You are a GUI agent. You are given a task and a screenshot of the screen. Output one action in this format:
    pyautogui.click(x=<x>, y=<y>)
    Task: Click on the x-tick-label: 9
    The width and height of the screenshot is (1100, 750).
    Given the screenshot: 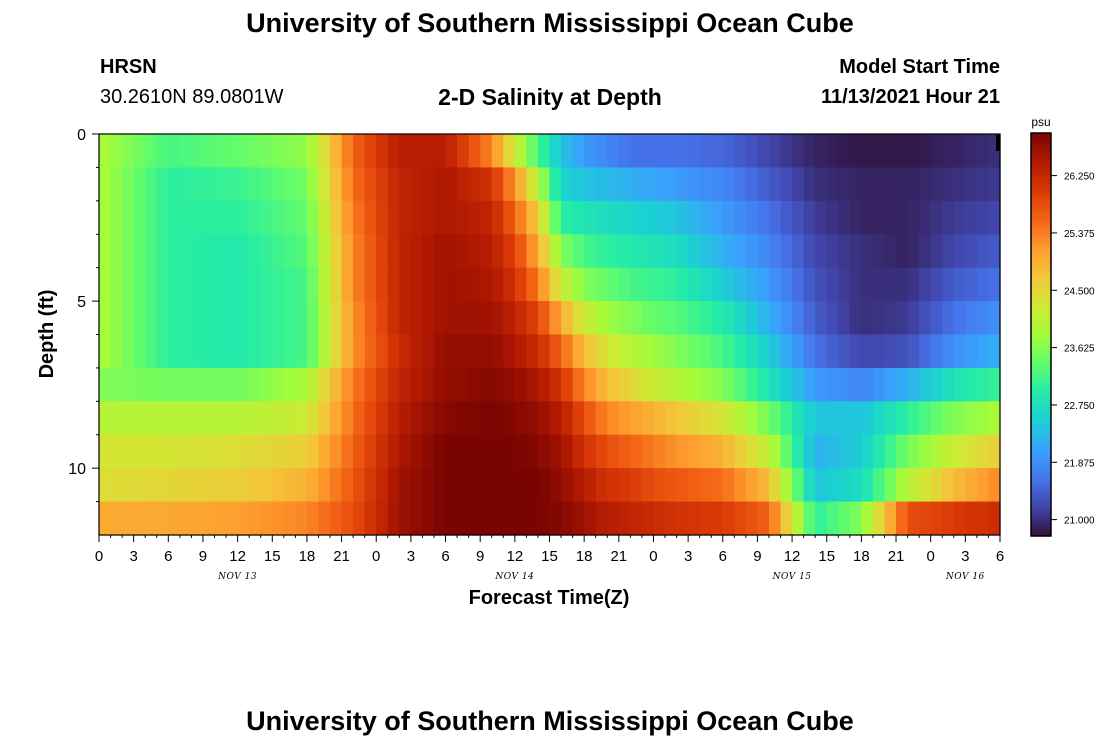 What is the action you would take?
    pyautogui.click(x=203, y=556)
    